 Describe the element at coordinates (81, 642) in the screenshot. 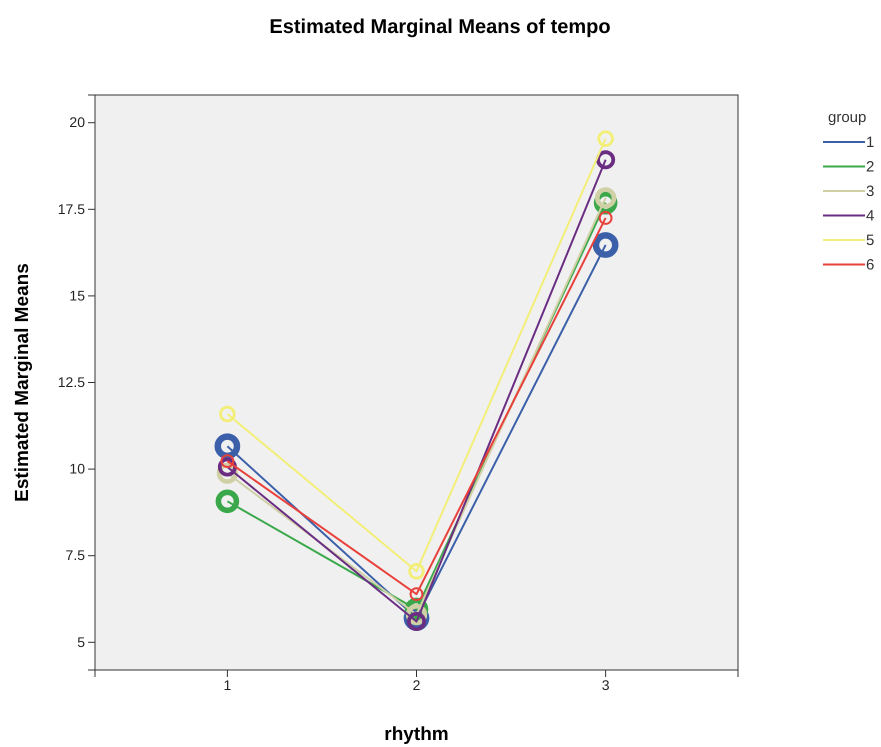

I see `y-tick-label: 5` at that location.